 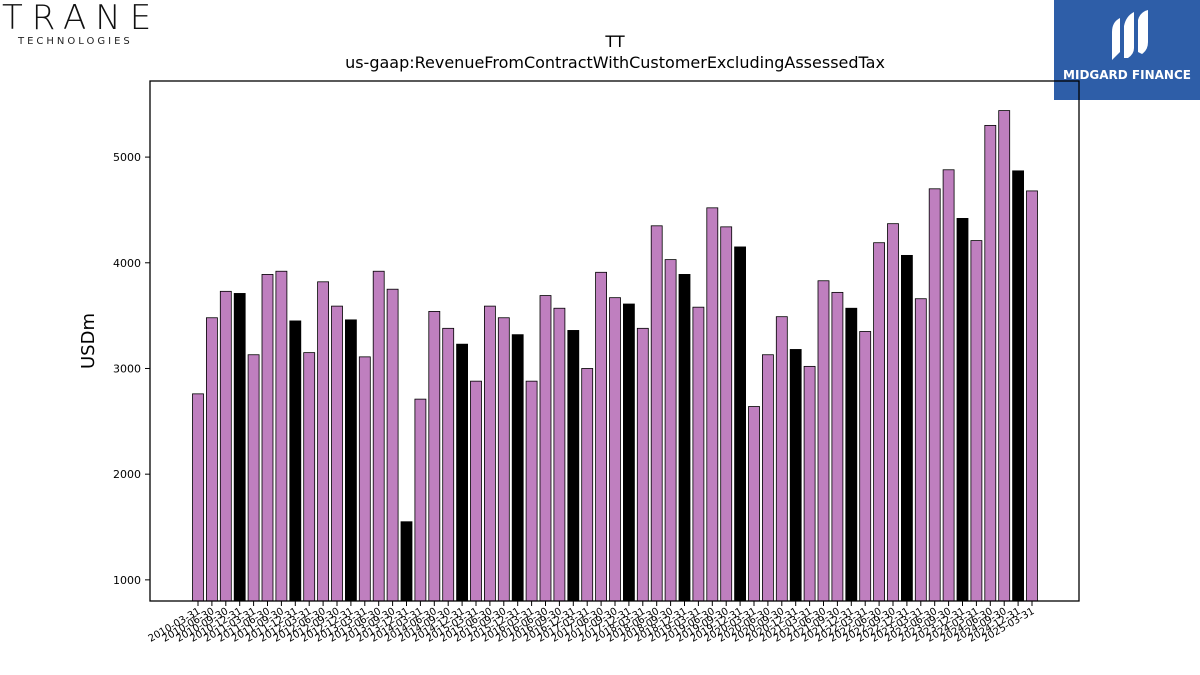 I want to click on y-tick-label: 5000, so click(x=127, y=157).